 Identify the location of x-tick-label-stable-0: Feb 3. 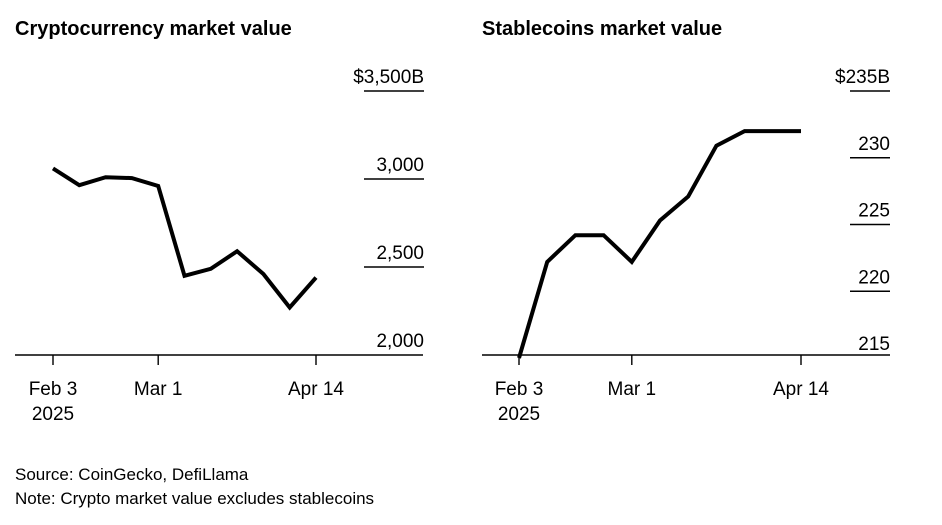
(519, 389).